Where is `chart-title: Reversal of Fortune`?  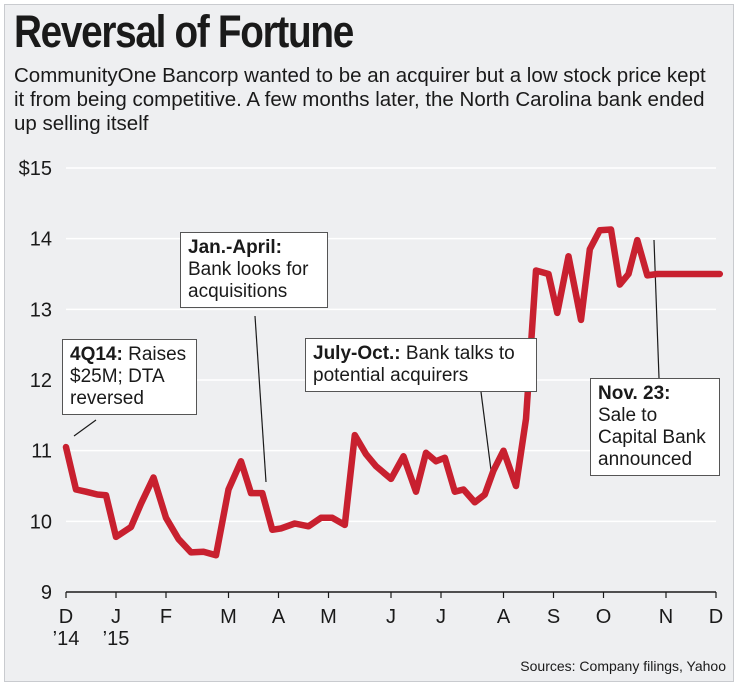
chart-title: Reversal of Fortune is located at coordinates (184, 31).